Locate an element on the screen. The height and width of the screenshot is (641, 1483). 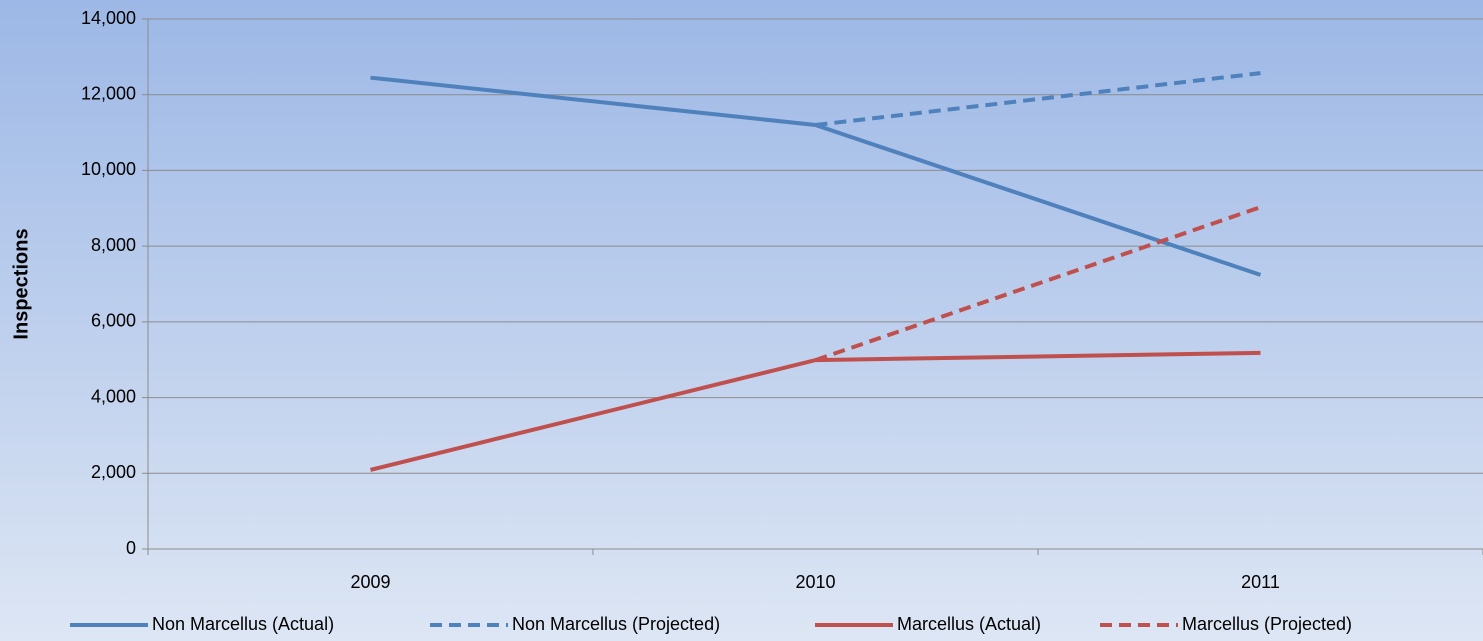
x-tick-label: 2011 is located at coordinates (1260, 582).